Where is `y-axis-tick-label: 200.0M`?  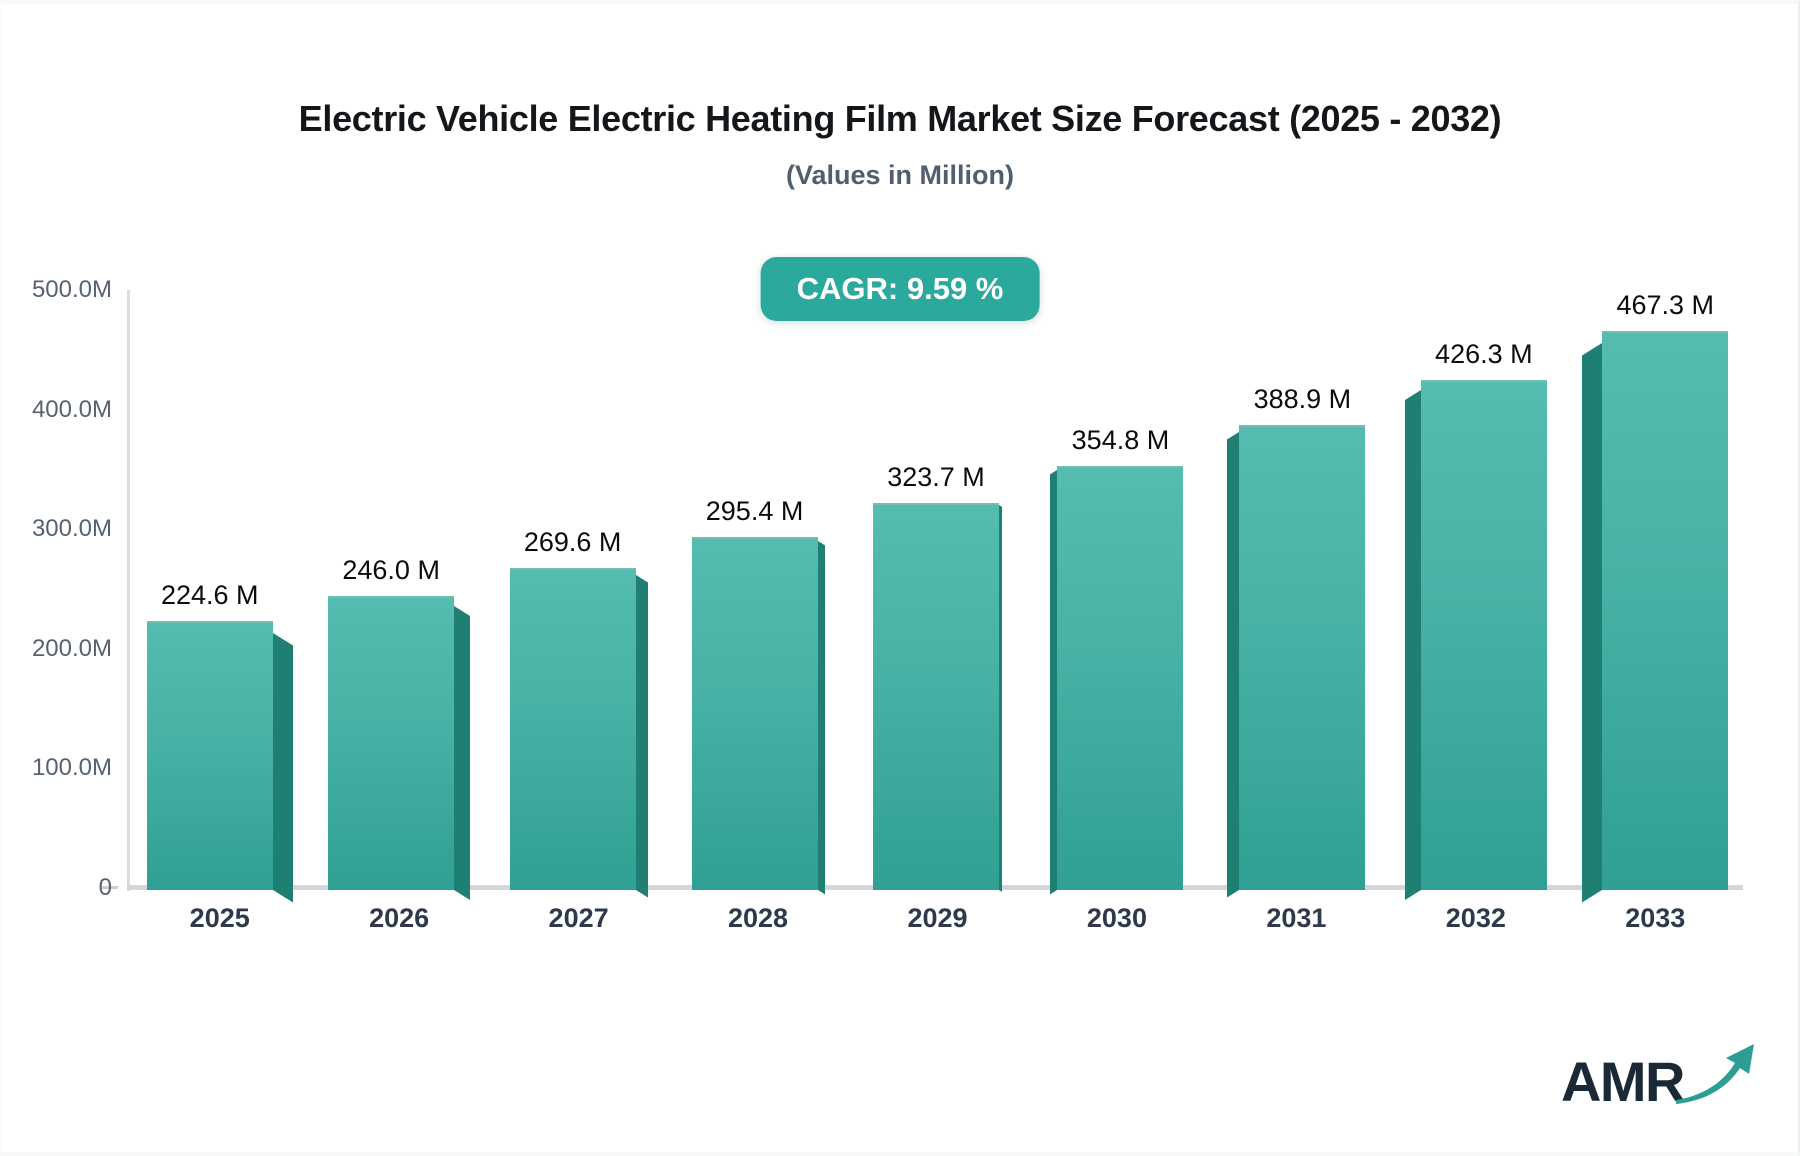 y-axis-tick-label: 200.0M is located at coordinates (71, 648).